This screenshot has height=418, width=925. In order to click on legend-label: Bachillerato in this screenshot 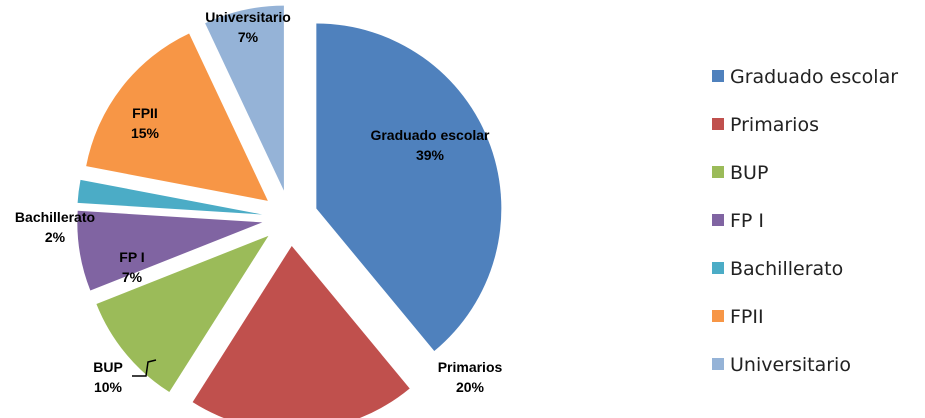, I will do `click(786, 269)`.